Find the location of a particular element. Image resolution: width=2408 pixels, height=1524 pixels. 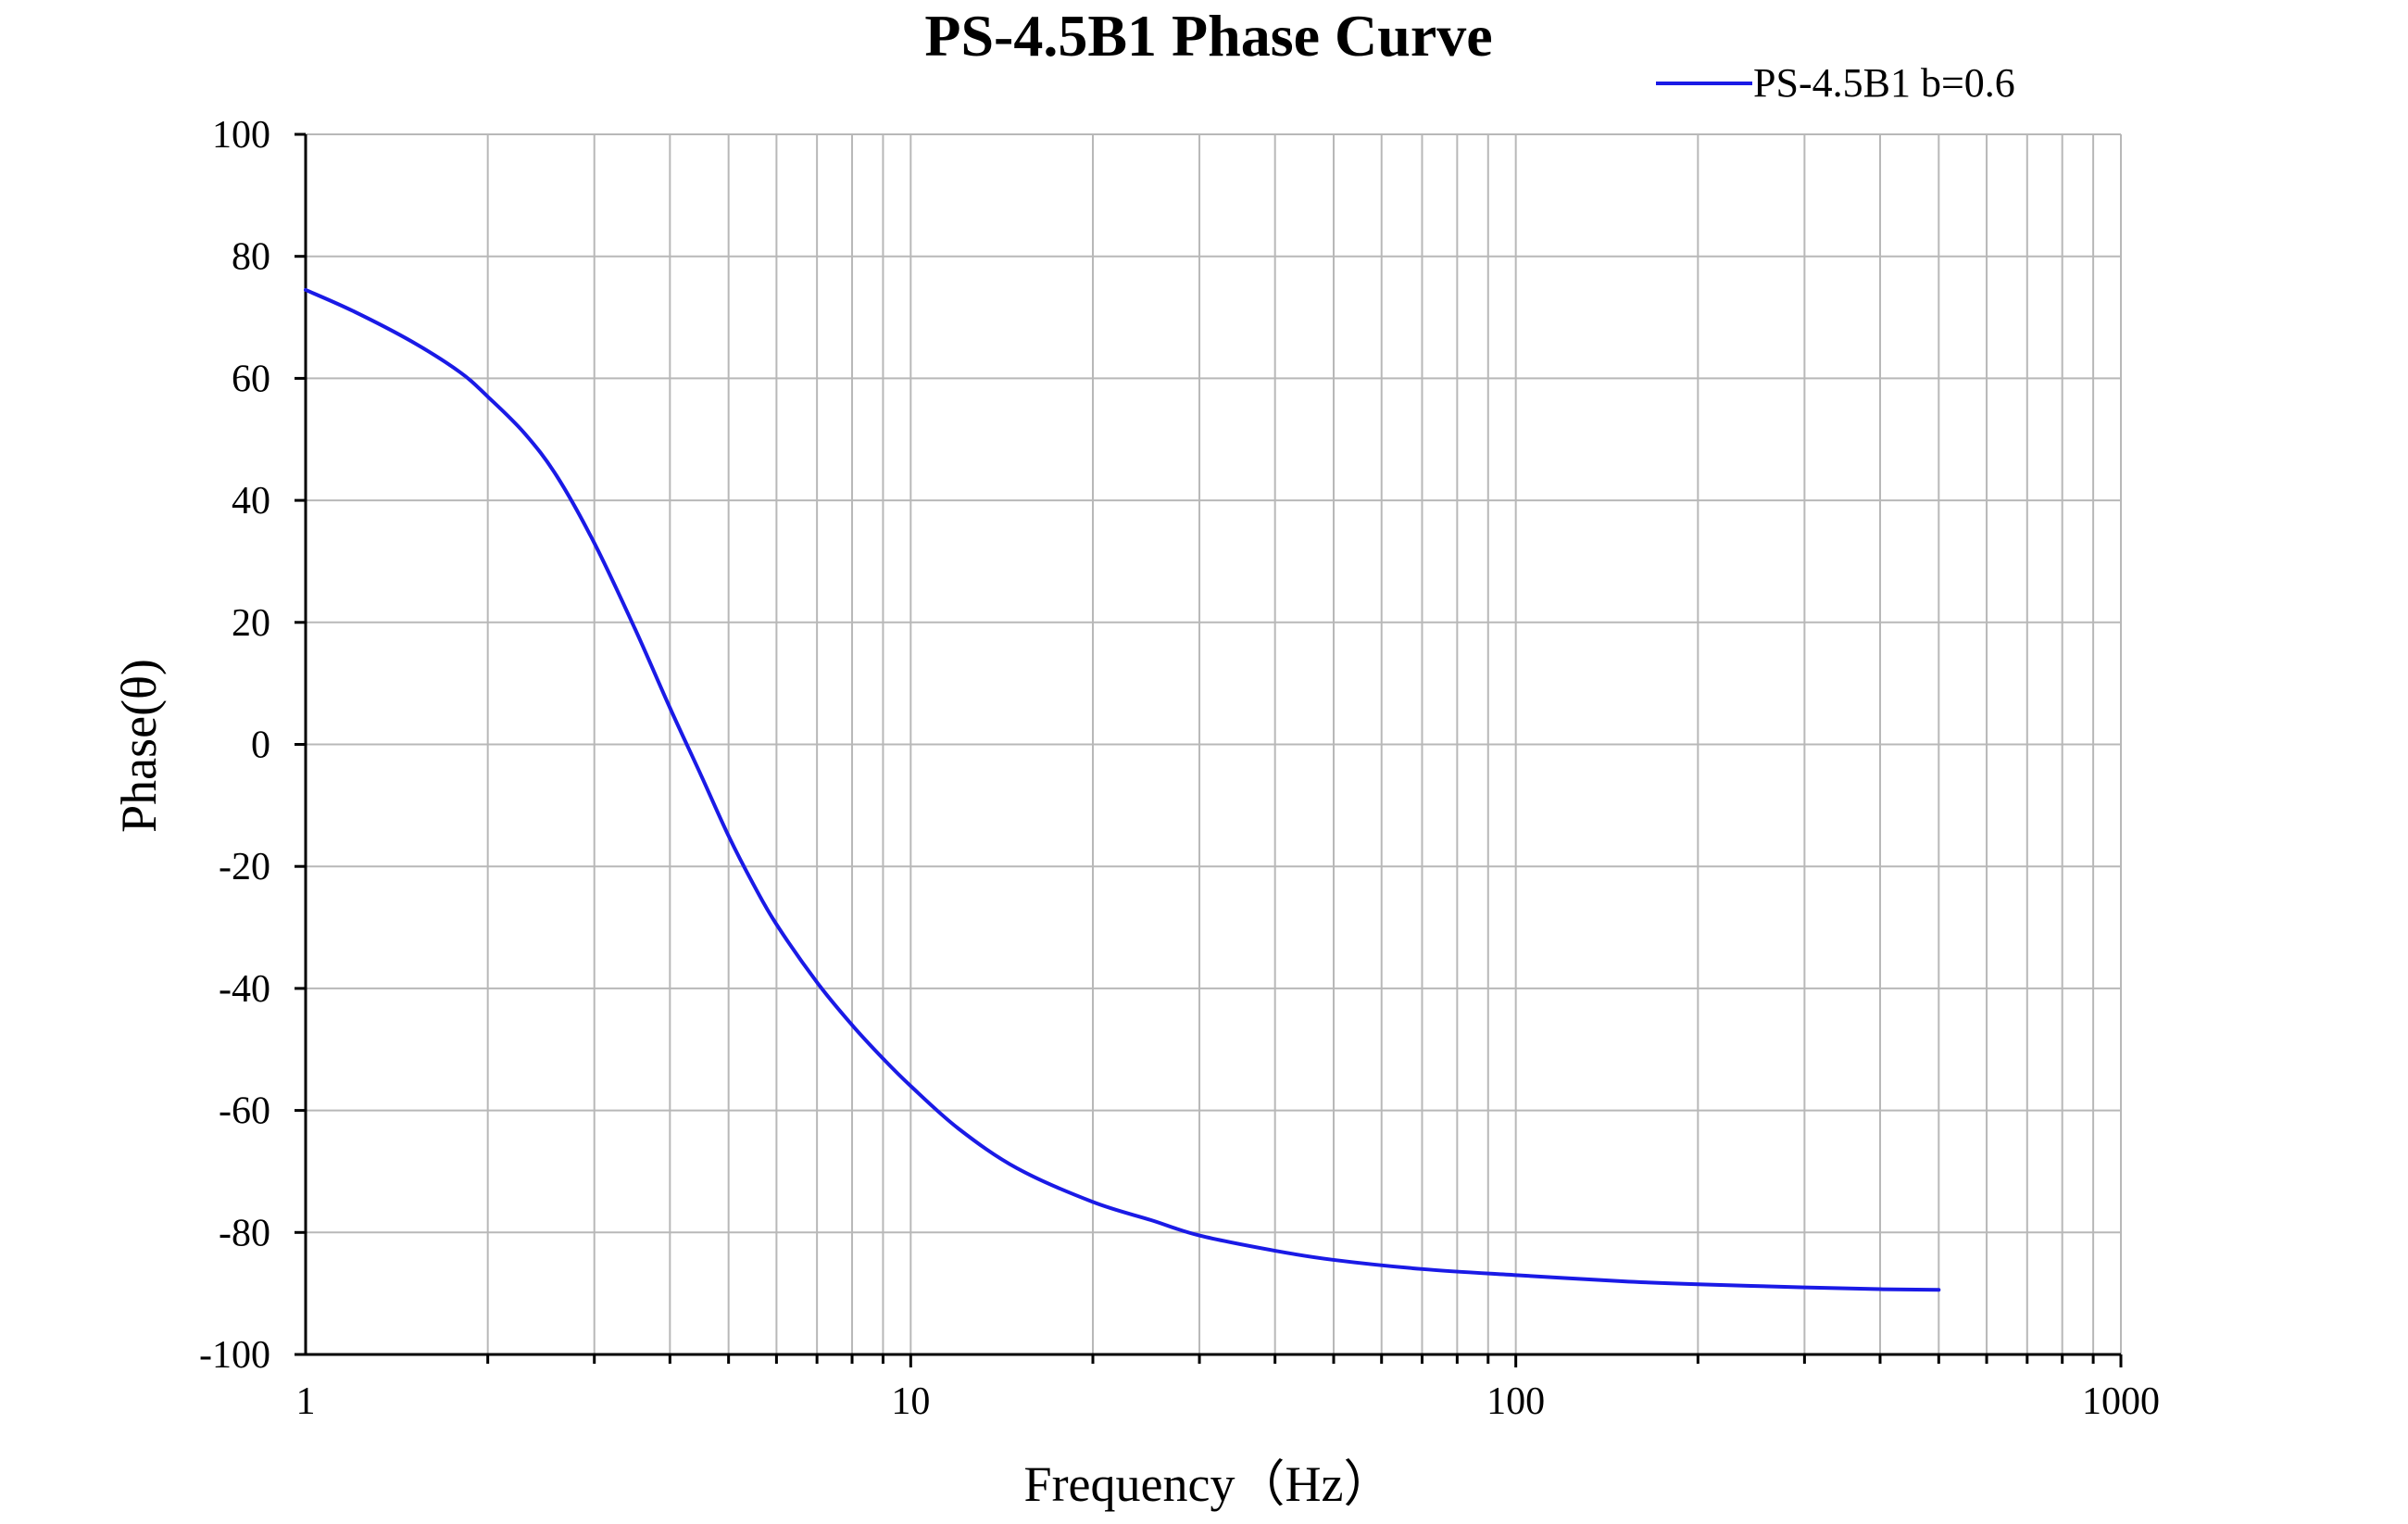

x-tick-label: 1000 is located at coordinates (2121, 1401).